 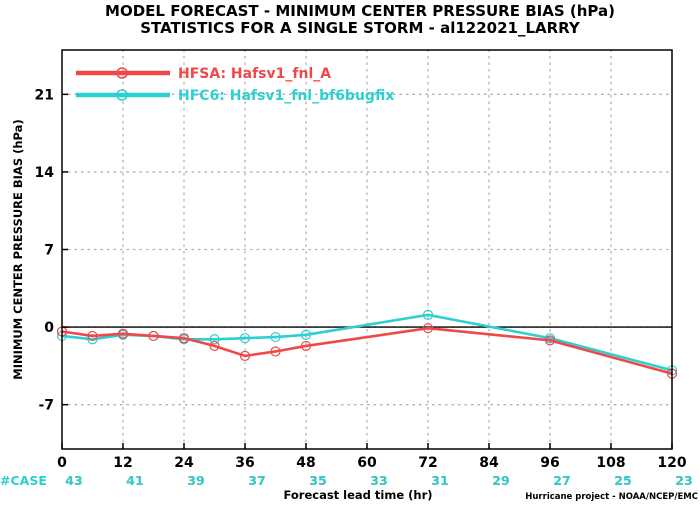 I want to click on case-count-hfc6: 23, so click(x=683, y=480).